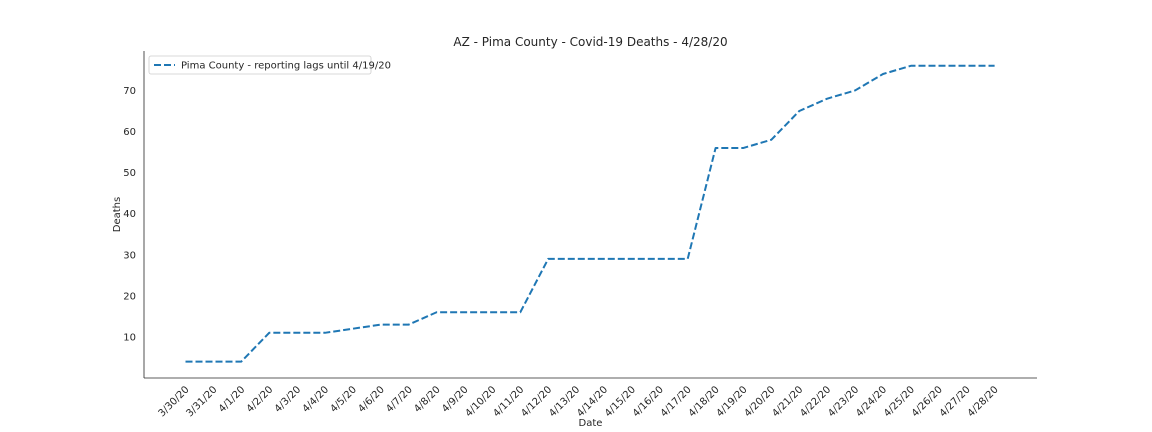  Describe the element at coordinates (129, 173) in the screenshot. I see `y-tick-label: 50` at that location.